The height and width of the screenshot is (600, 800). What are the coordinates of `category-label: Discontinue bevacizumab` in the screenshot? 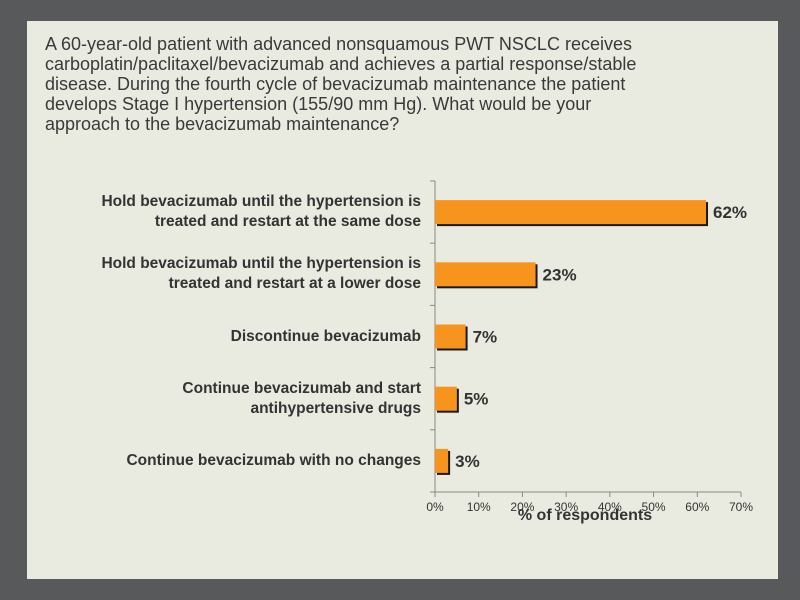 It's located at (325, 336).